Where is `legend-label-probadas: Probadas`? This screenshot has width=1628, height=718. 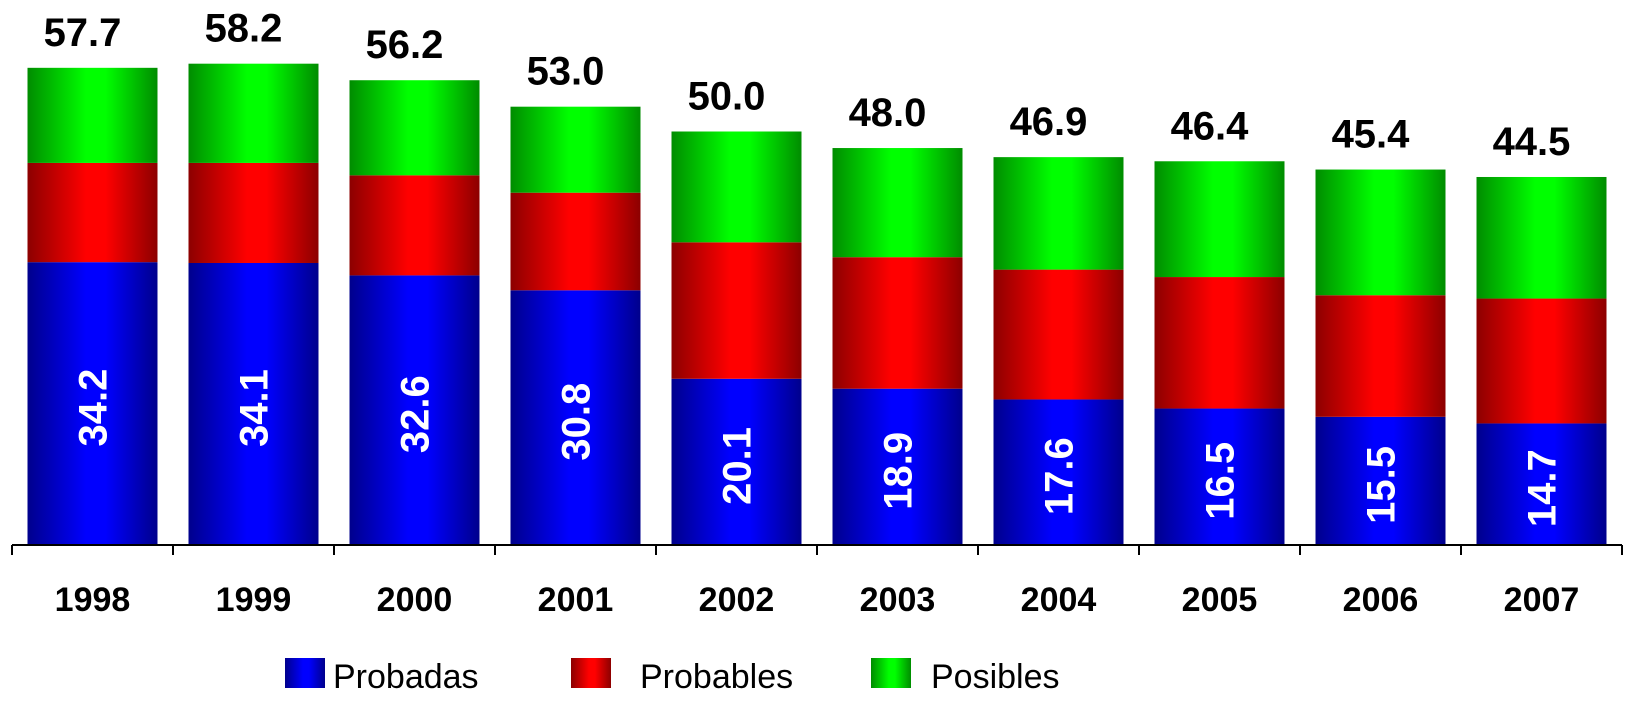 legend-label-probadas: Probadas is located at coordinates (406, 677).